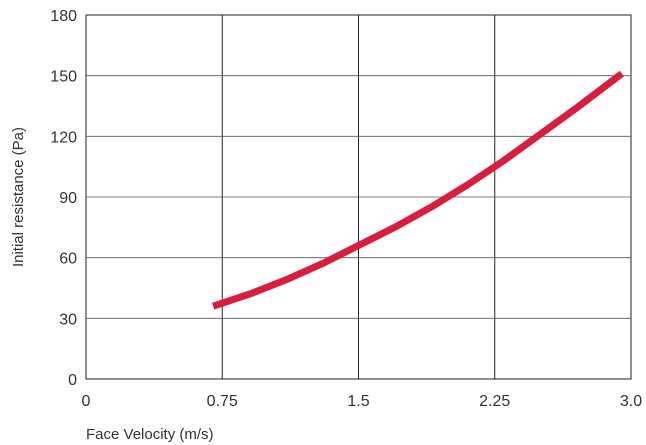 The image size is (646, 445). What do you see at coordinates (63, 137) in the screenshot?
I see `y-tick-label: 120` at bounding box center [63, 137].